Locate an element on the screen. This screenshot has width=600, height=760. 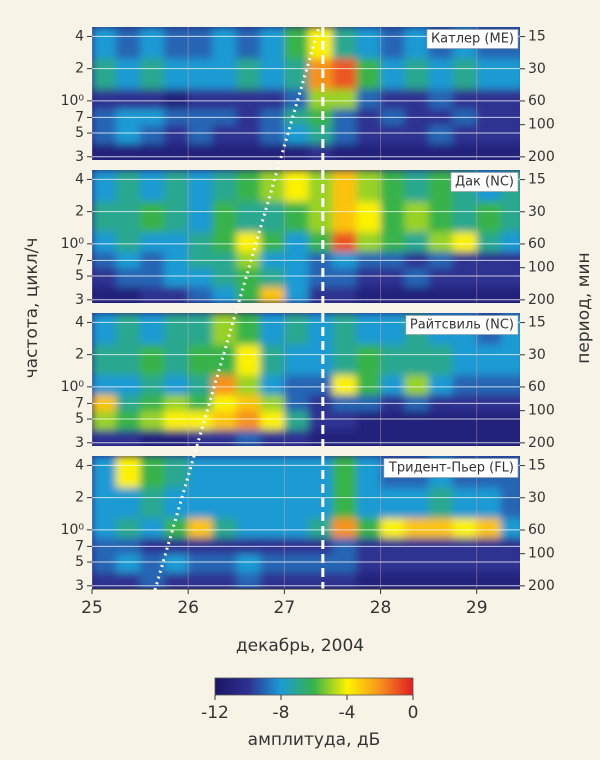
y2-tick-label: 30 is located at coordinates (537, 355).